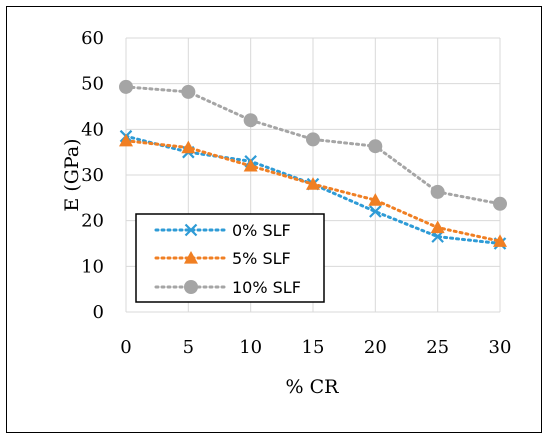  I want to click on legend: 0% SLF 5% SLF 10% SLF, so click(230, 258).